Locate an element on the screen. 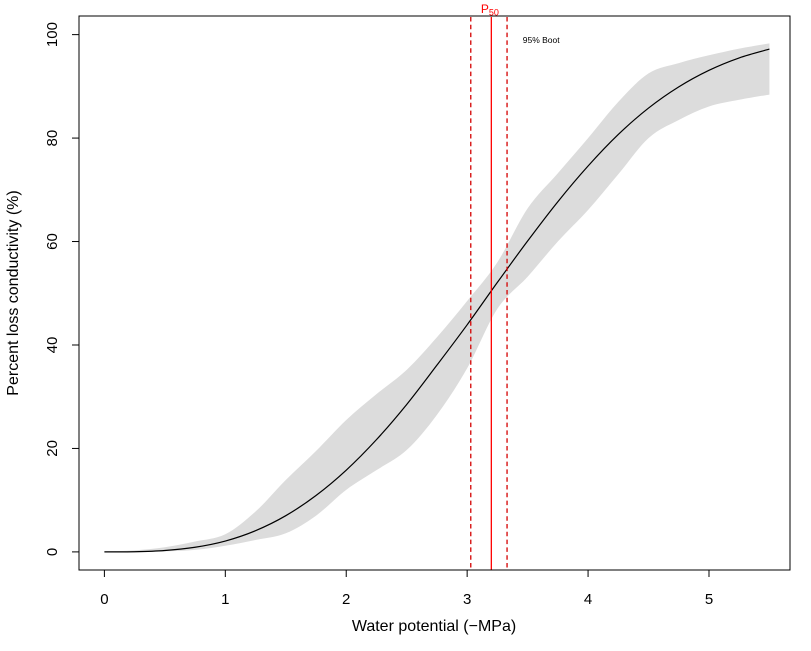 Image resolution: width=811 pixels, height=651 pixels. y-axis-title: Percent loss conductivity (%) is located at coordinates (13, 293).